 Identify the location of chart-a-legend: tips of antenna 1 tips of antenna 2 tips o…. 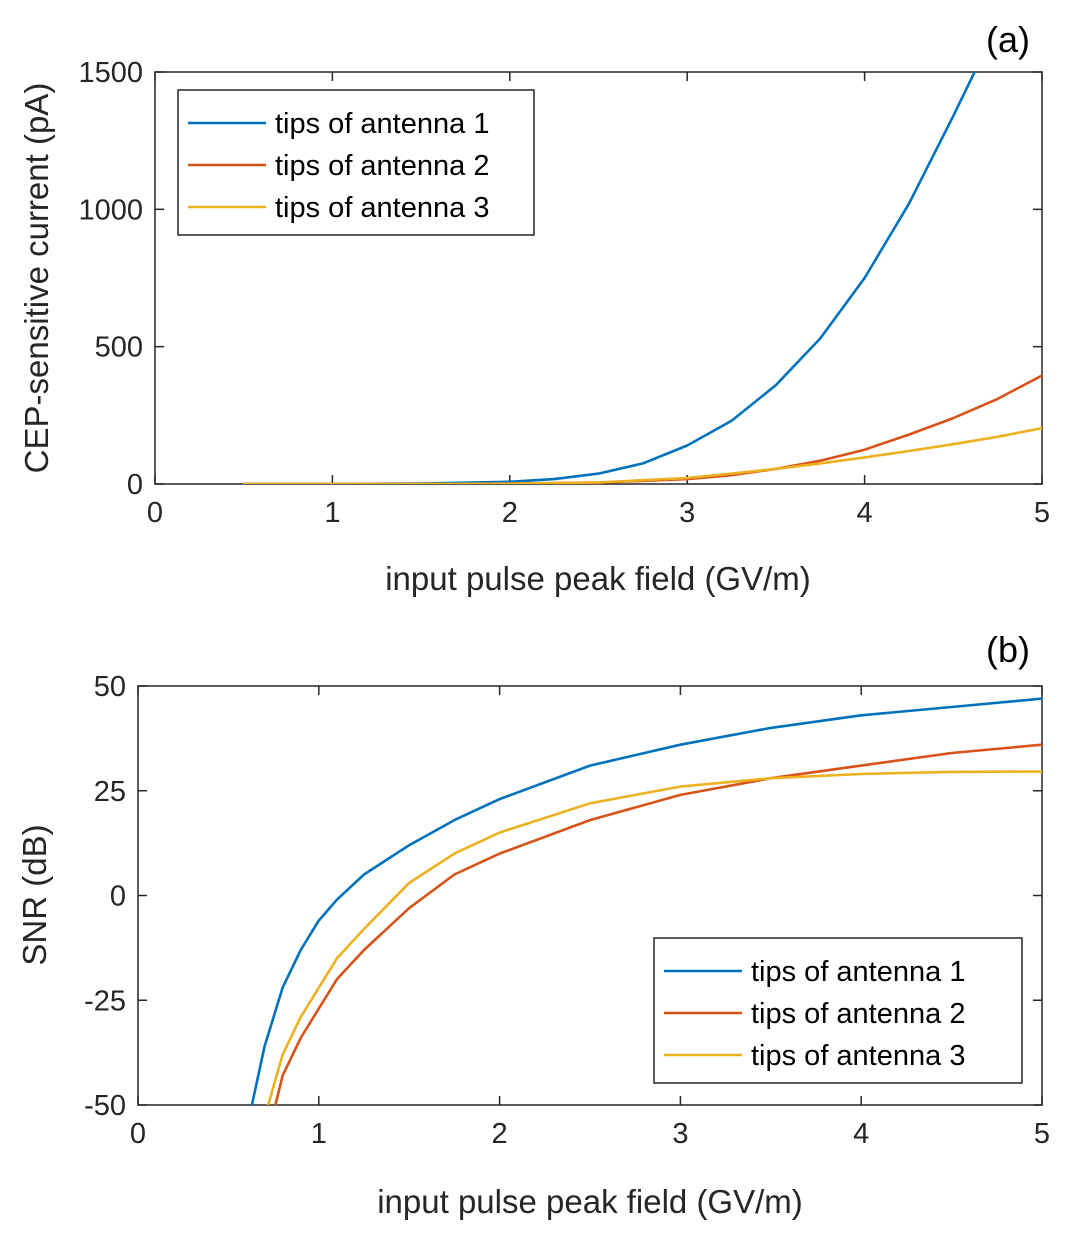
(356, 162).